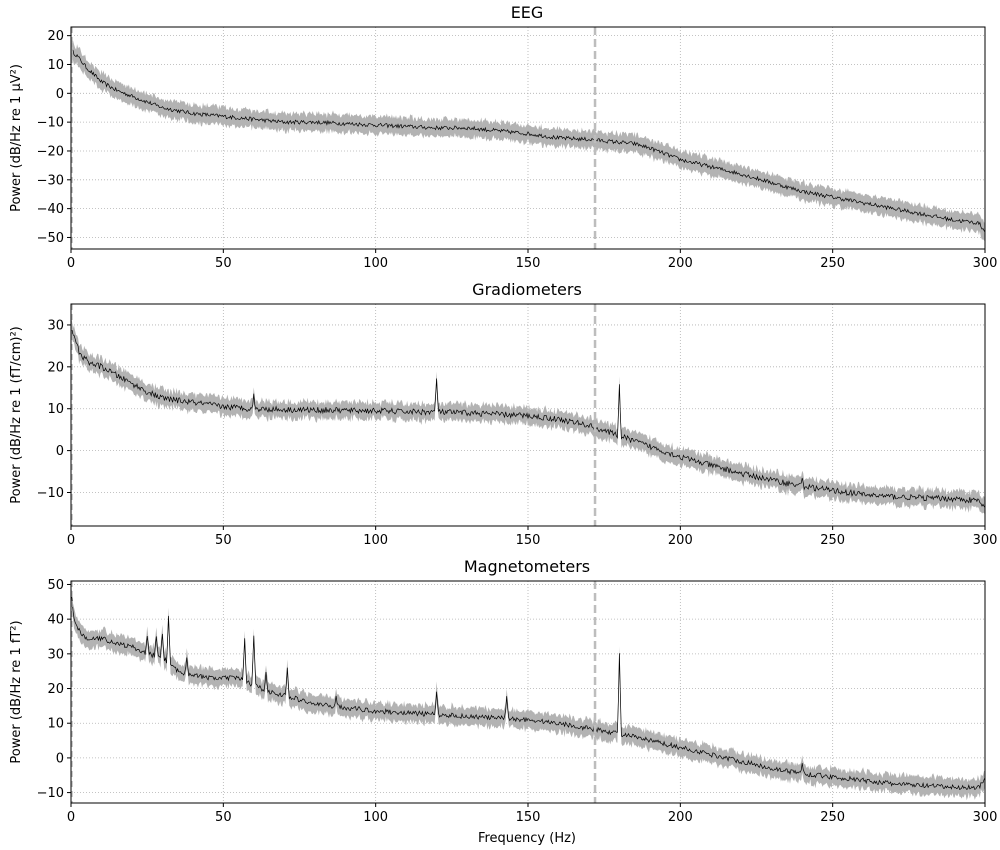 This screenshot has height=850, width=1000. Describe the element at coordinates (55, 620) in the screenshot. I see `y-tick-label: 40` at that location.